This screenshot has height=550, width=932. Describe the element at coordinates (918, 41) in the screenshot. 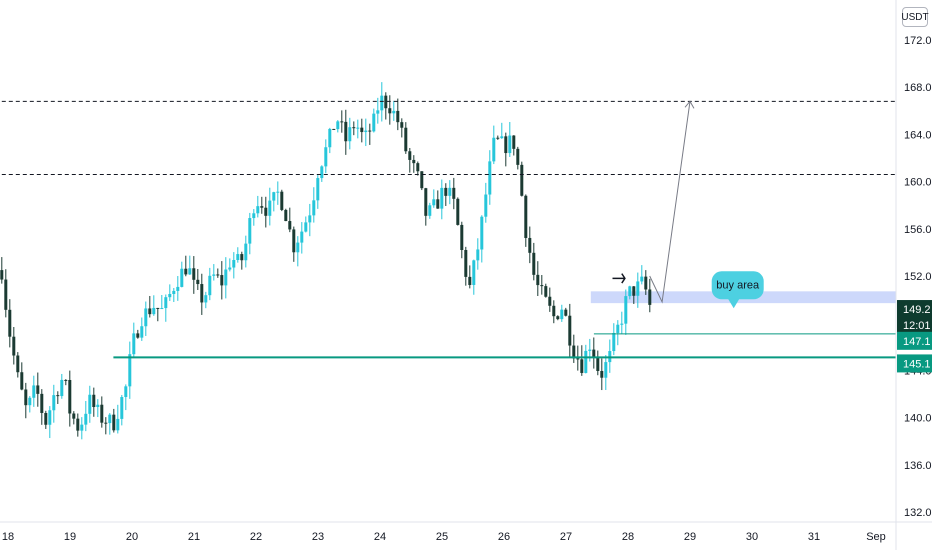

I see `y-tick-label: 172.0` at that location.